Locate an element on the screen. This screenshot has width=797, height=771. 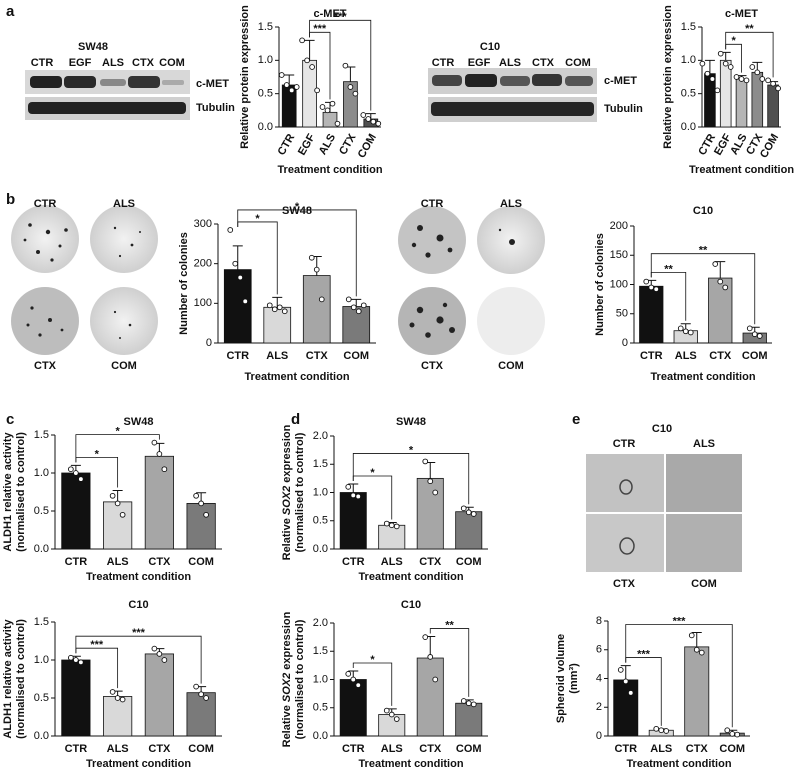
y-axis-label-part: Relative is located at coordinates (287, 537).